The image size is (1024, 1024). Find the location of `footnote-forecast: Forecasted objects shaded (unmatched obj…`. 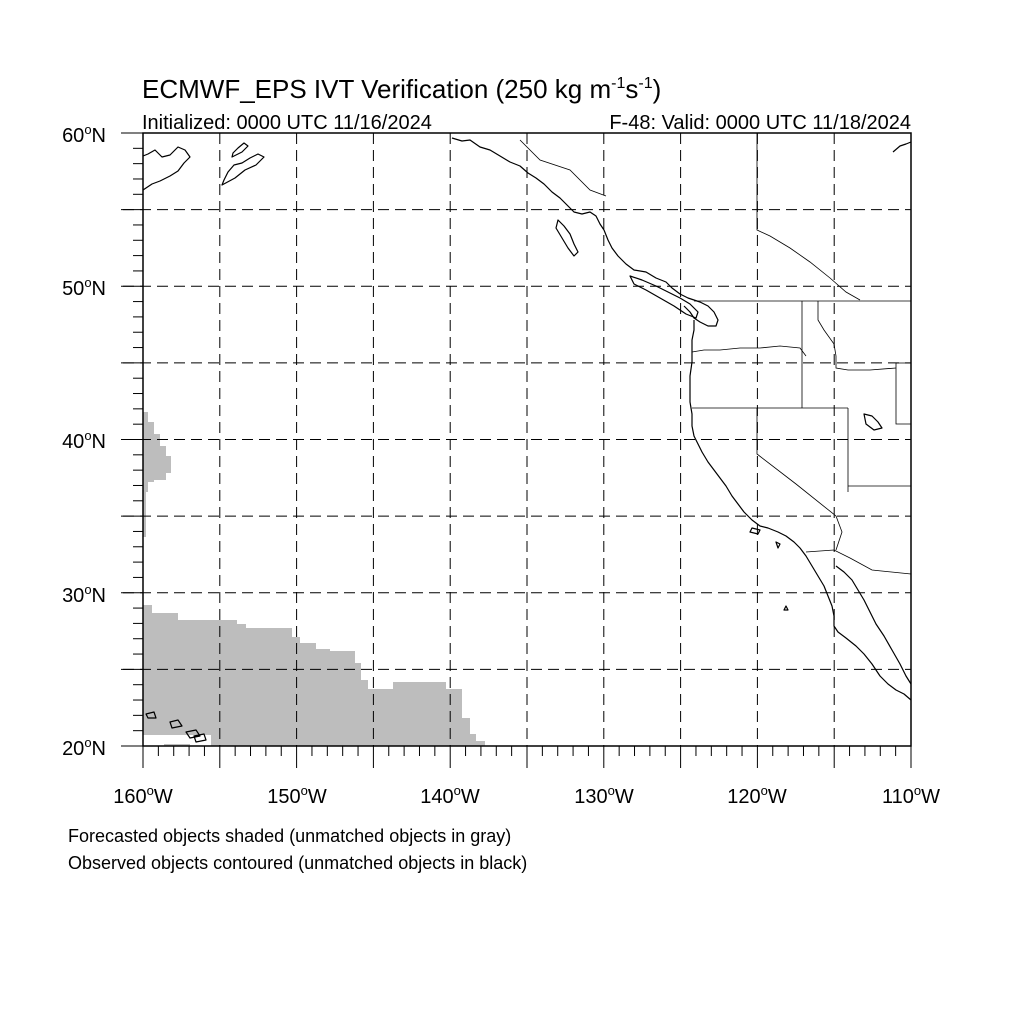

footnote-forecast: Forecasted objects shaded (unmatched obj… is located at coordinates (289, 836).